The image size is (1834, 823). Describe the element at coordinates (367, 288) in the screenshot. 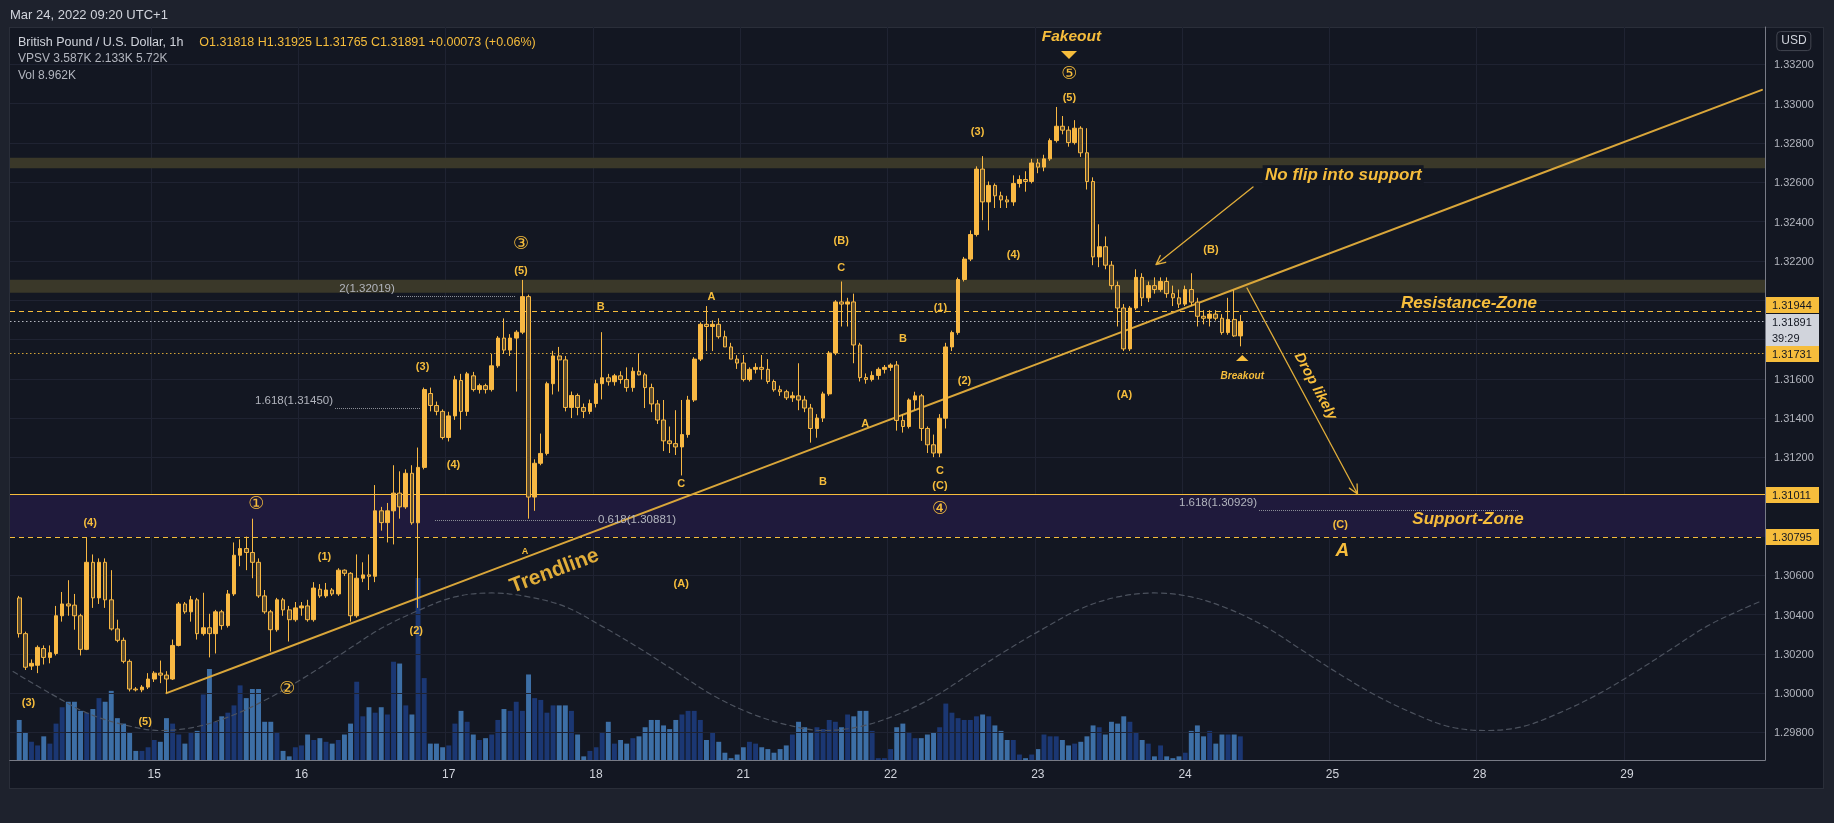

I see `annotation: 2(1.32019)` at that location.